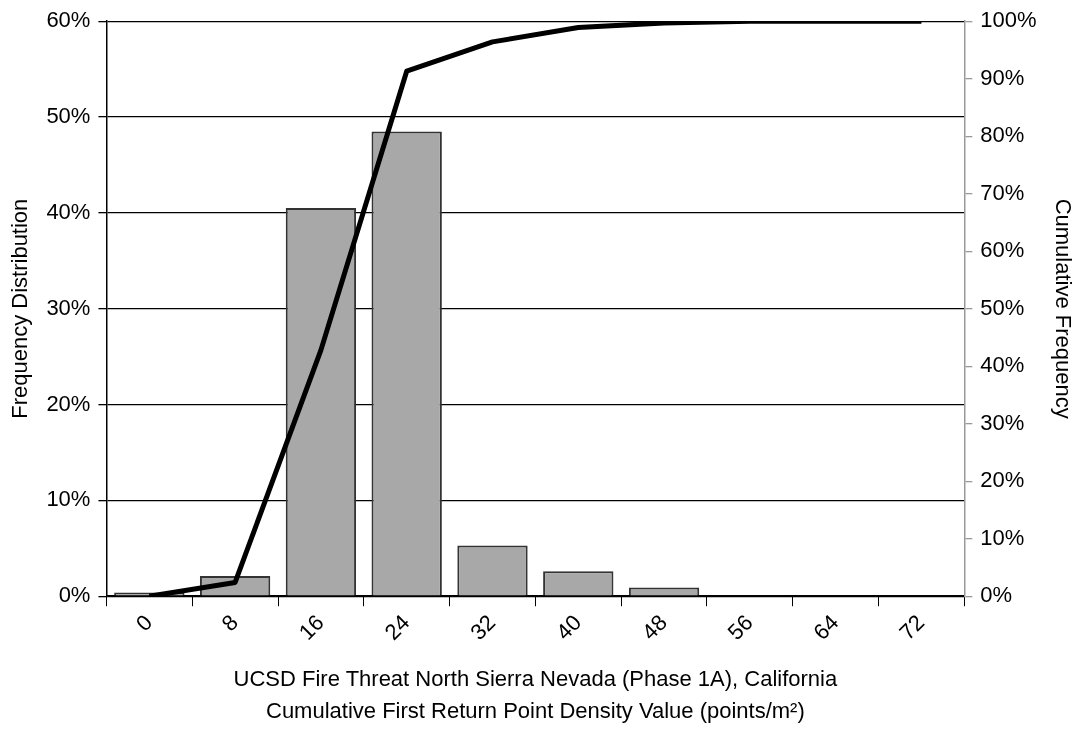 The height and width of the screenshot is (738, 1087). I want to click on y-tick-label: 50%, so click(68, 116).